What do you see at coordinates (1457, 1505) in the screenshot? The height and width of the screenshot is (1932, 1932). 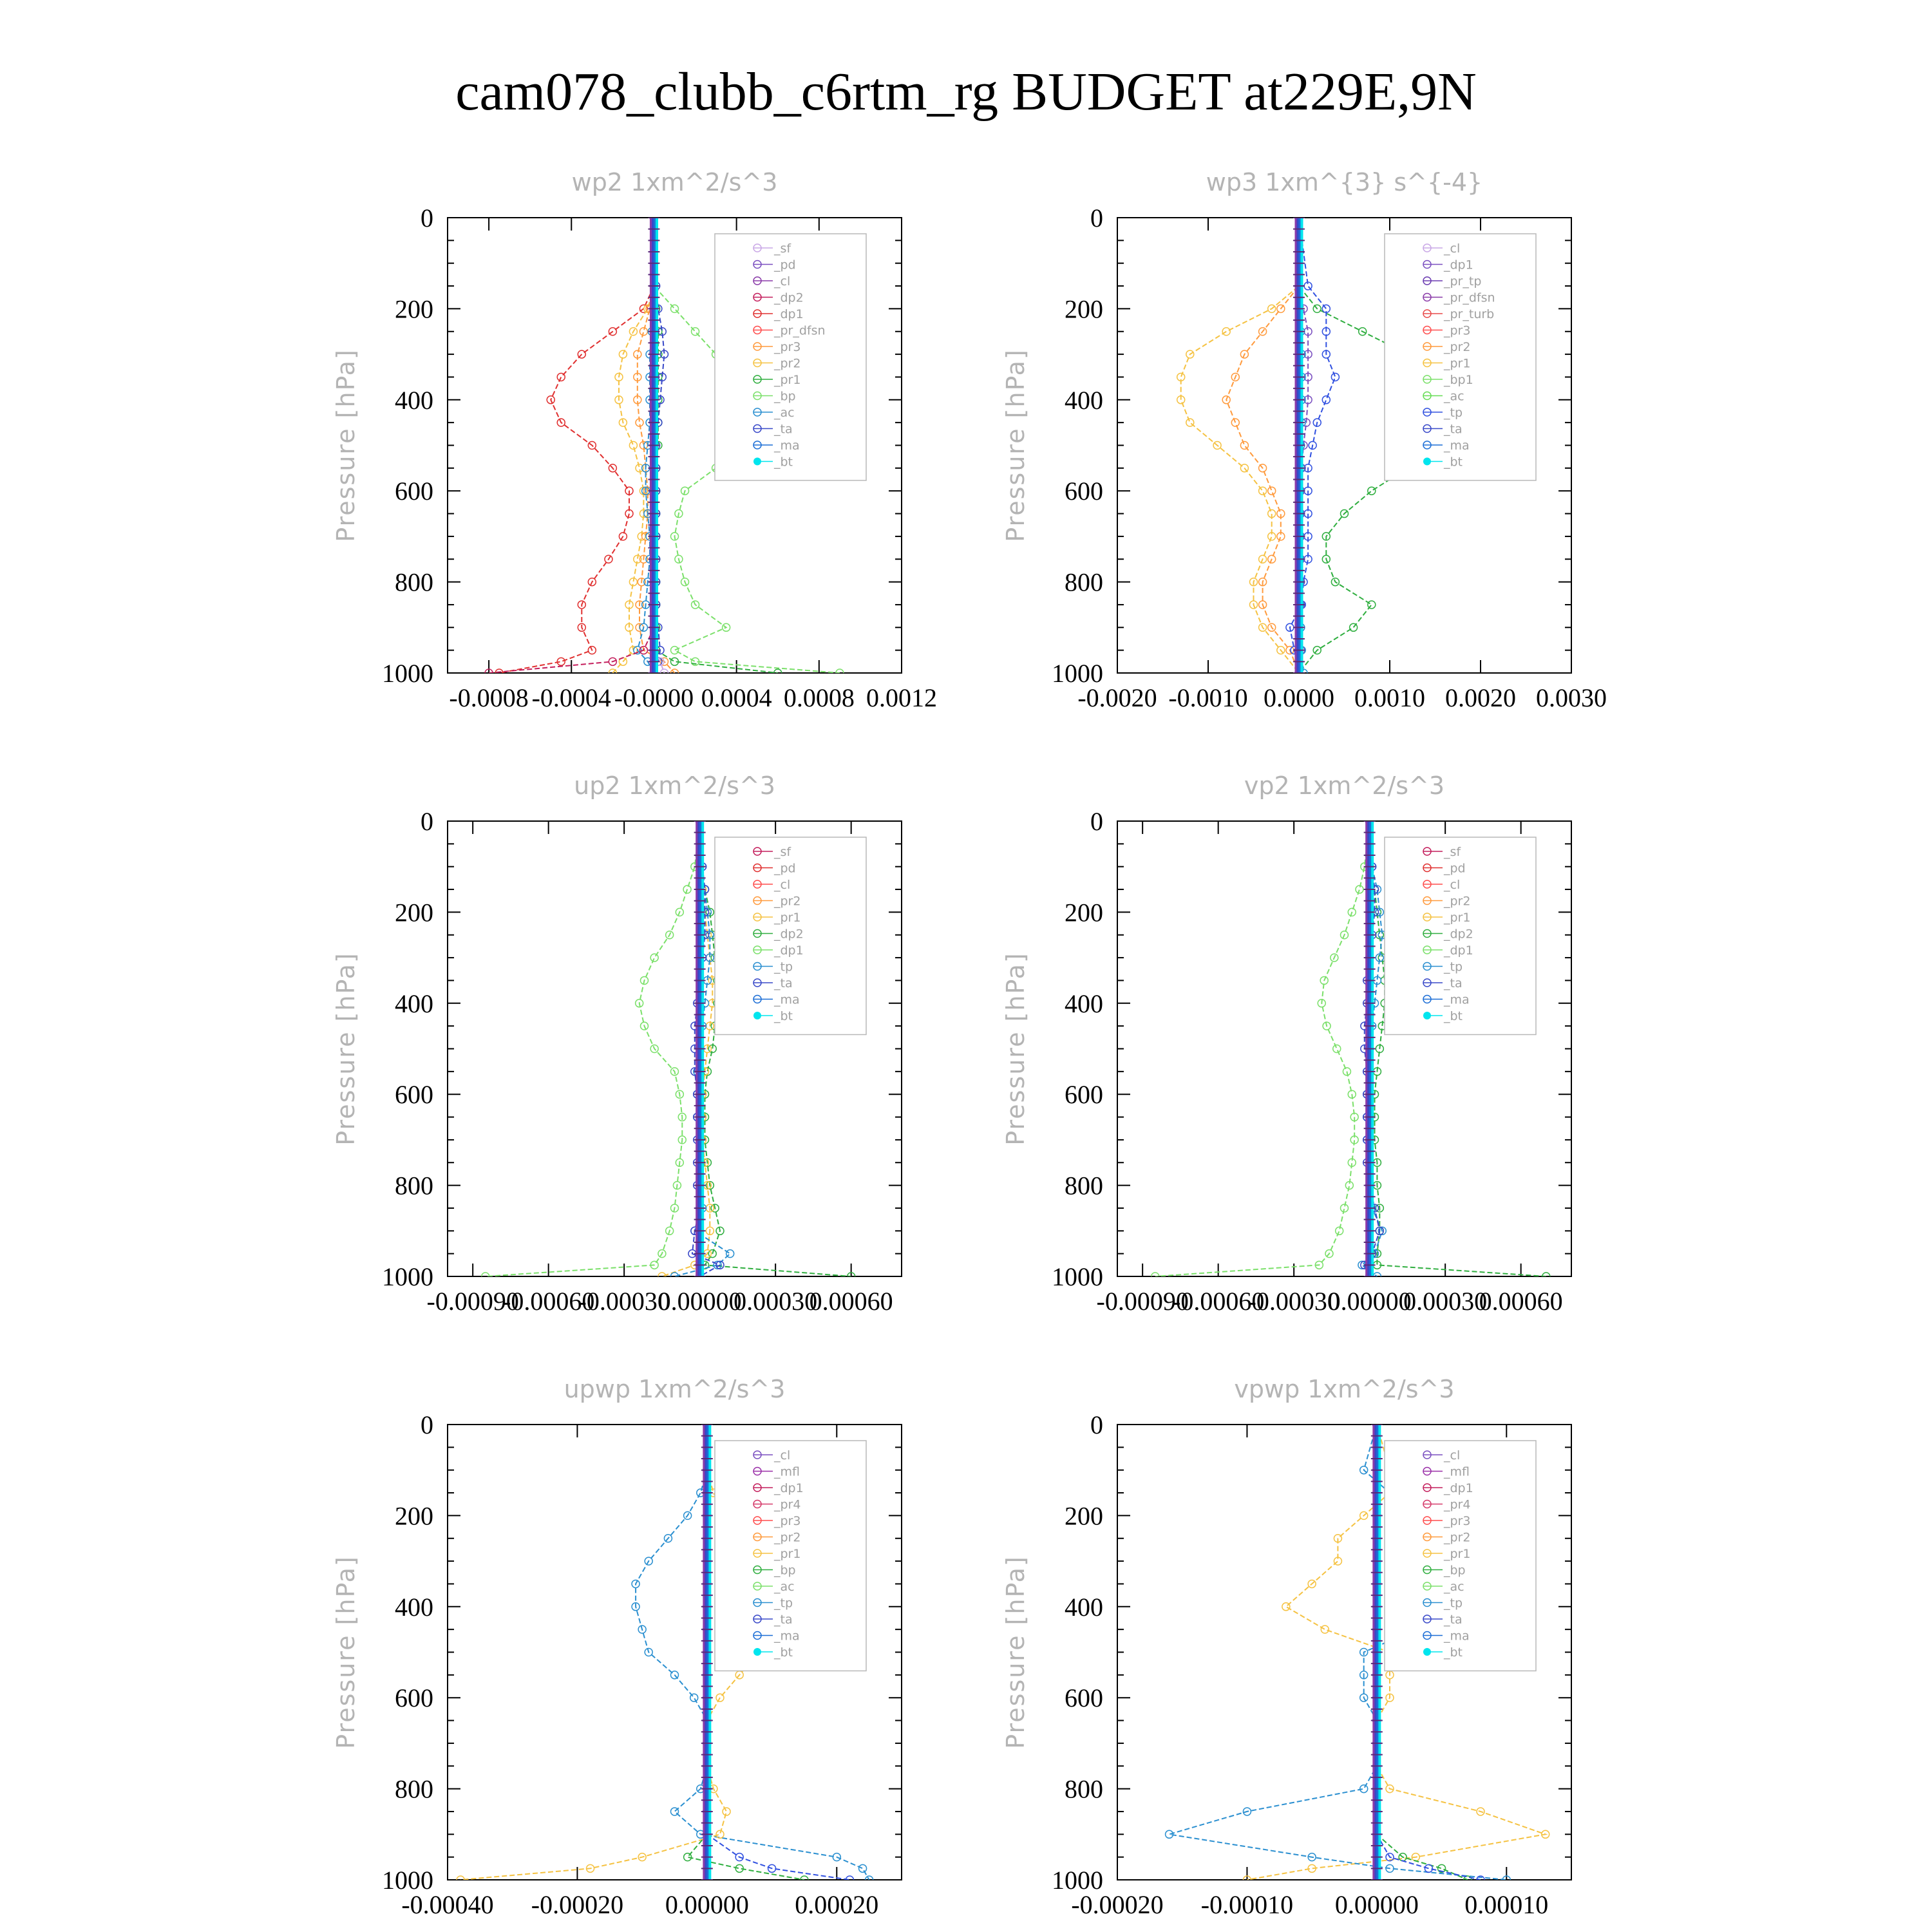 I see `legend-label: _pr4` at bounding box center [1457, 1505].